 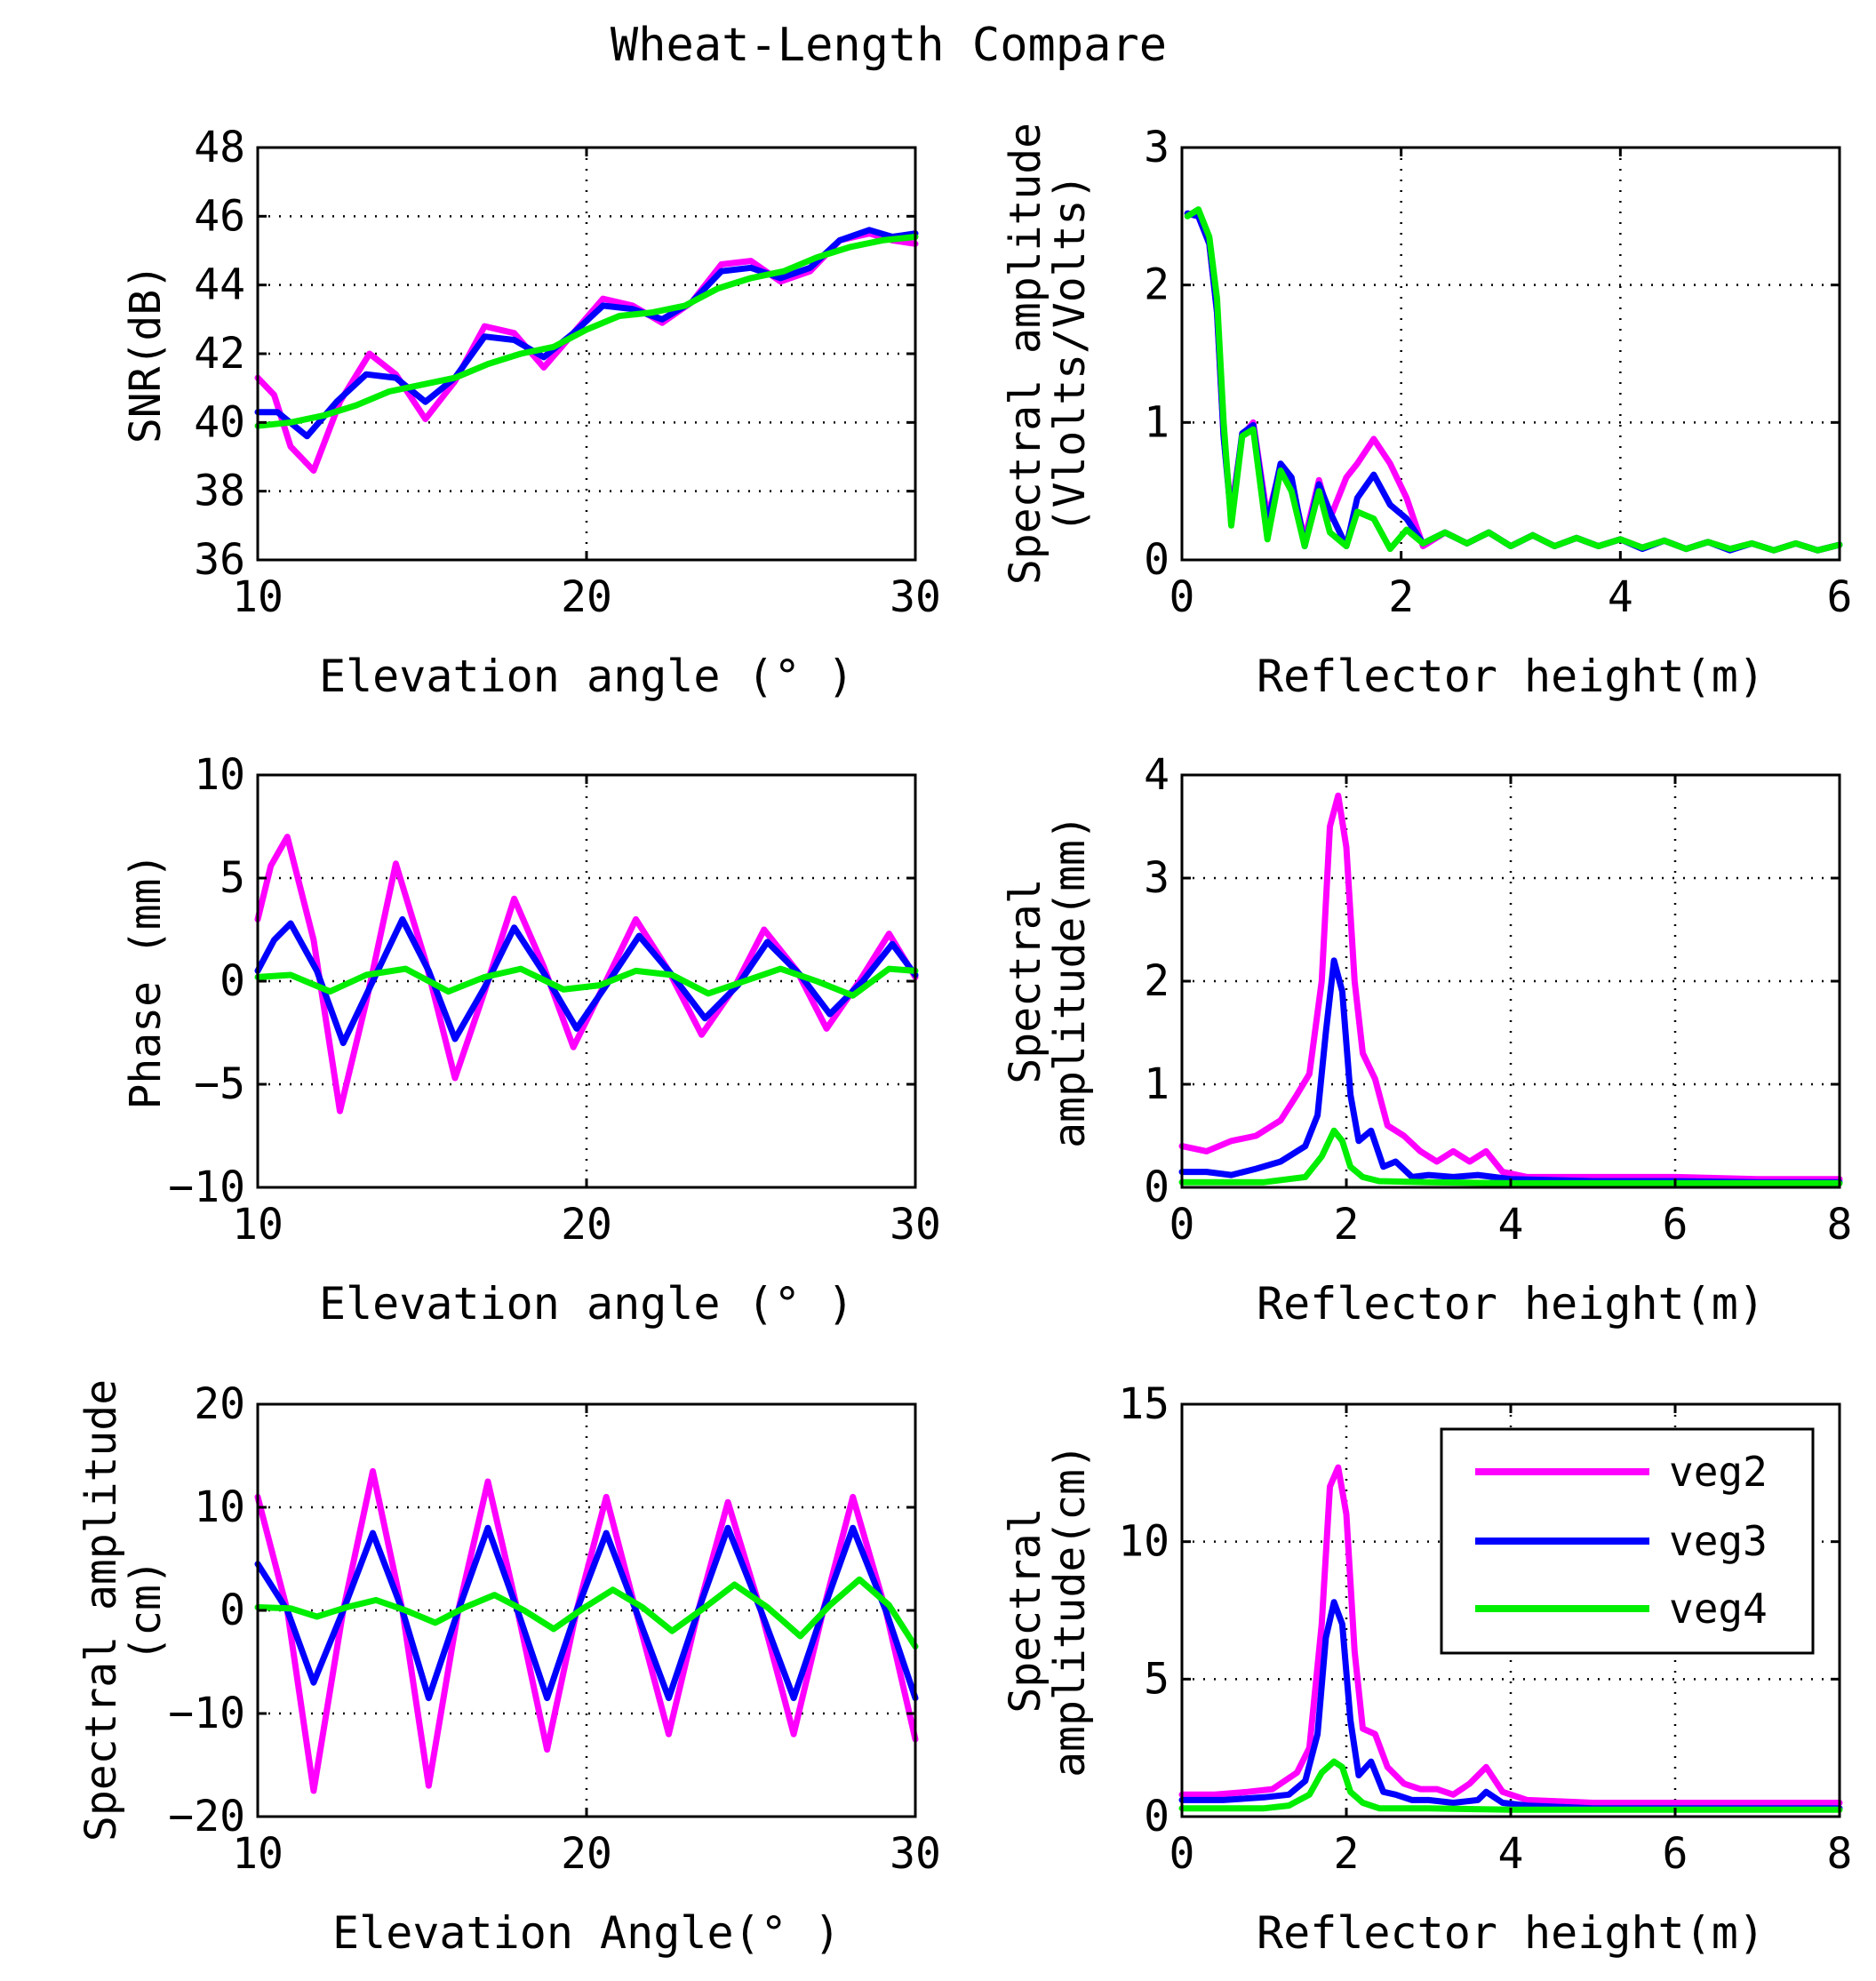 What do you see at coordinates (146, 982) in the screenshot?
I see `y-axis-label: Phase (mm)` at bounding box center [146, 982].